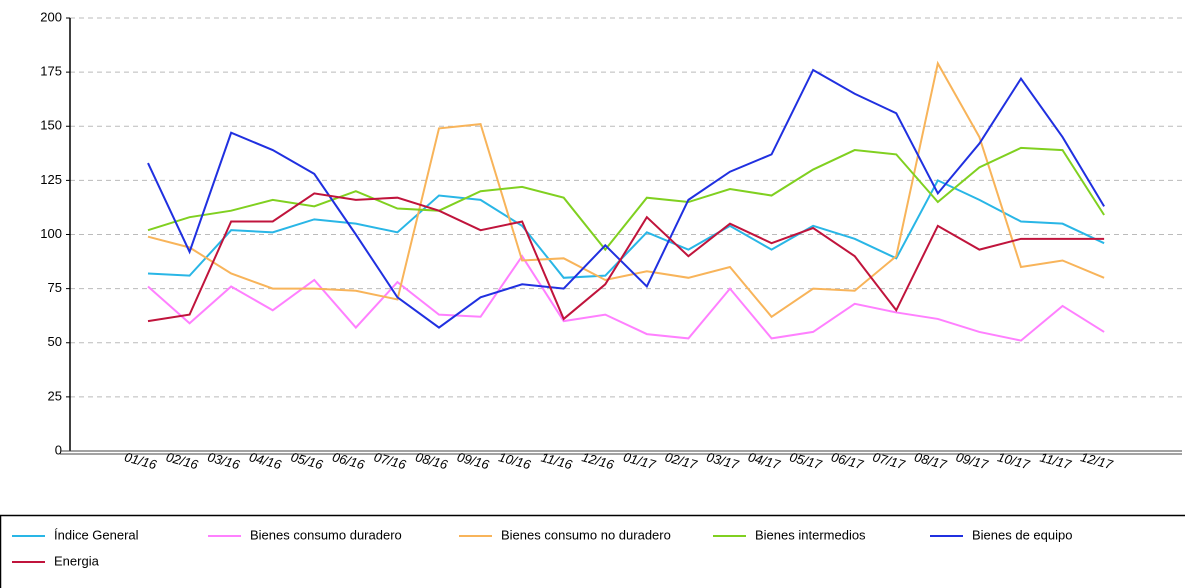 The width and height of the screenshot is (1185, 588). I want to click on x-tick-label: 12/16, so click(598, 460).